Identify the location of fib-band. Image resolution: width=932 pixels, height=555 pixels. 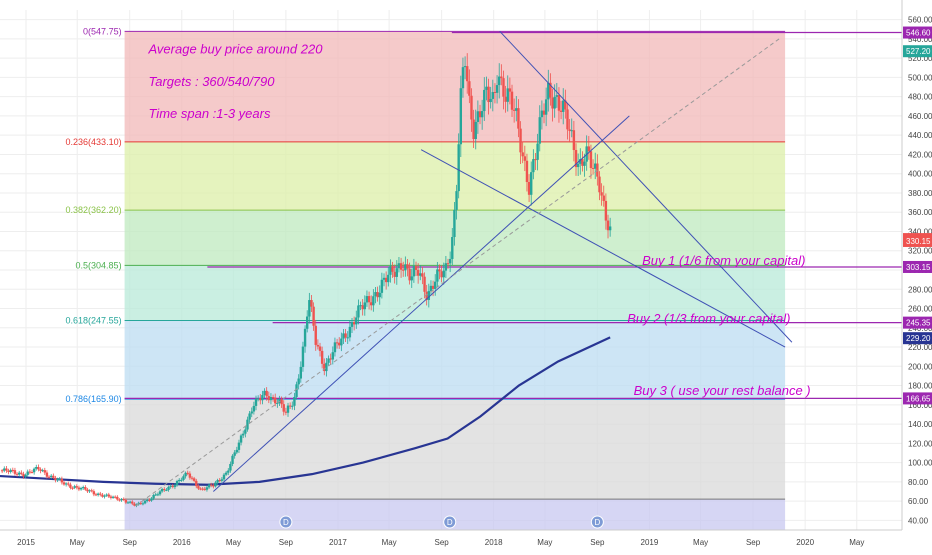
(455, 176).